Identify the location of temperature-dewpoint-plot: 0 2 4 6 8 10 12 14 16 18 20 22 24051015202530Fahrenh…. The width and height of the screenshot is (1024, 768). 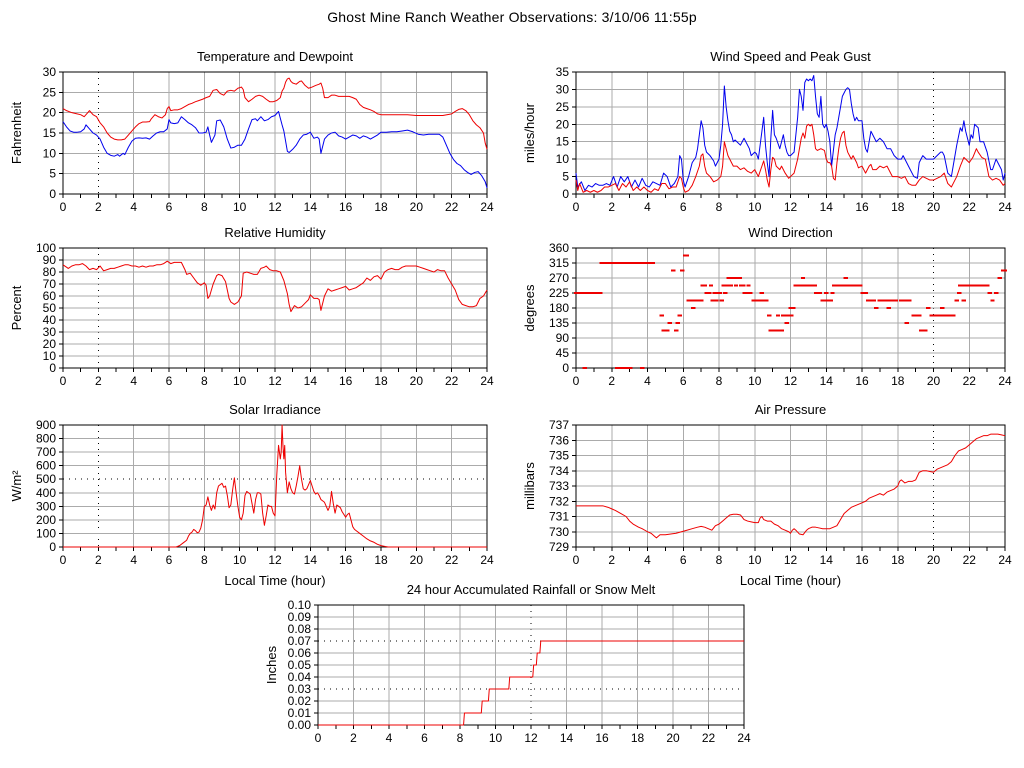
(251, 139).